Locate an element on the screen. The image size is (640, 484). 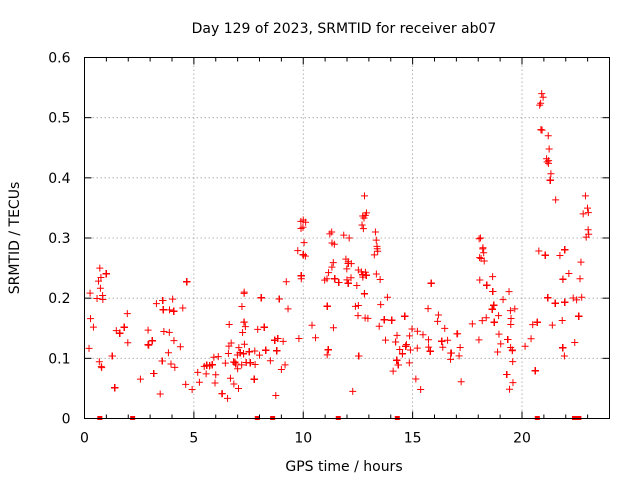
y-tick-label-0: 0 is located at coordinates (66, 420).